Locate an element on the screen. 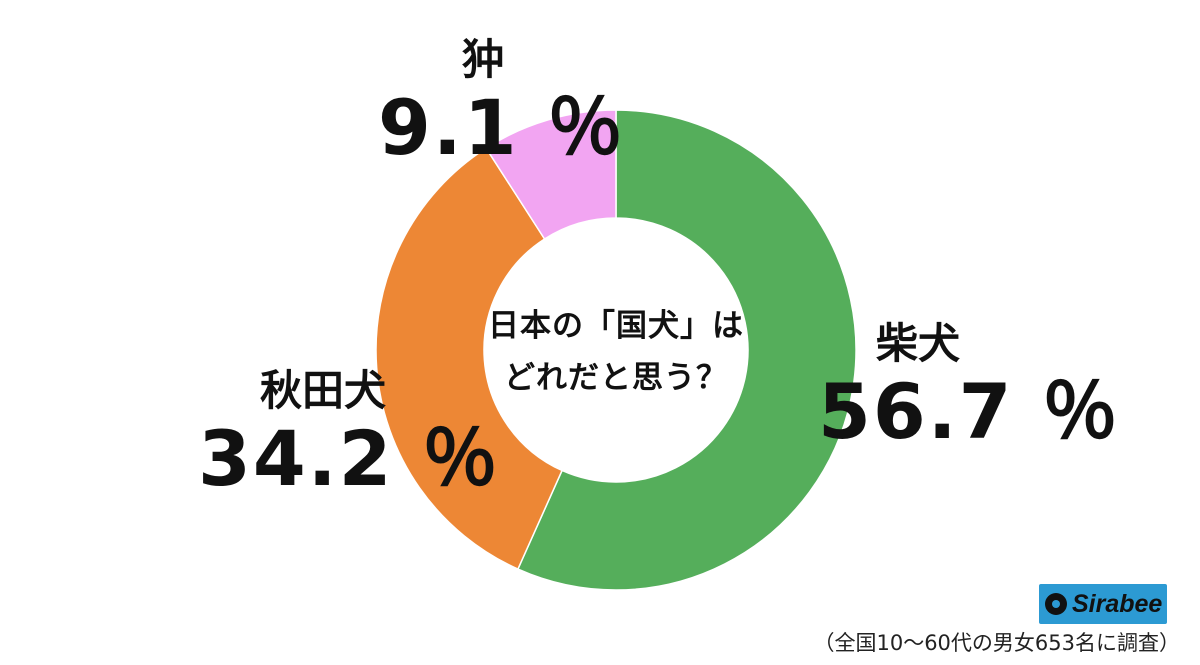  slice-label-shiba: 柴犬 56.7 ％ is located at coordinates (969, 387).